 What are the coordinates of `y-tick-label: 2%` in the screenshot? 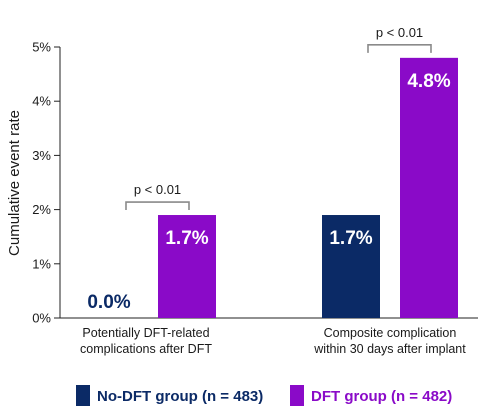 It's located at (41, 209).